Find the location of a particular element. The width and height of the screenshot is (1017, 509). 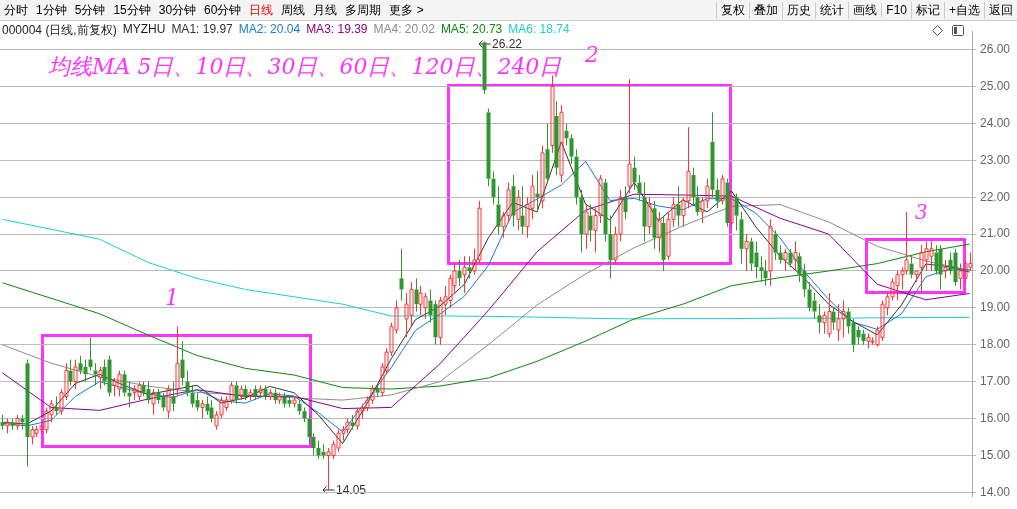

y-tick-label: 25.00 is located at coordinates (995, 85).